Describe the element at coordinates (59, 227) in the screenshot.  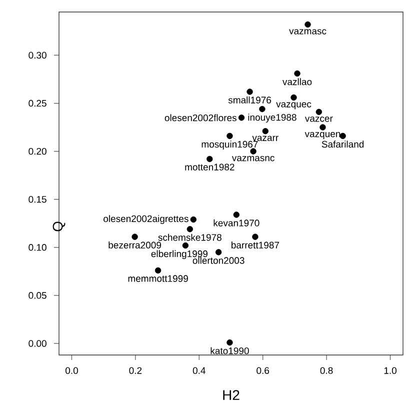
I see `y-axis-title: Q` at that location.